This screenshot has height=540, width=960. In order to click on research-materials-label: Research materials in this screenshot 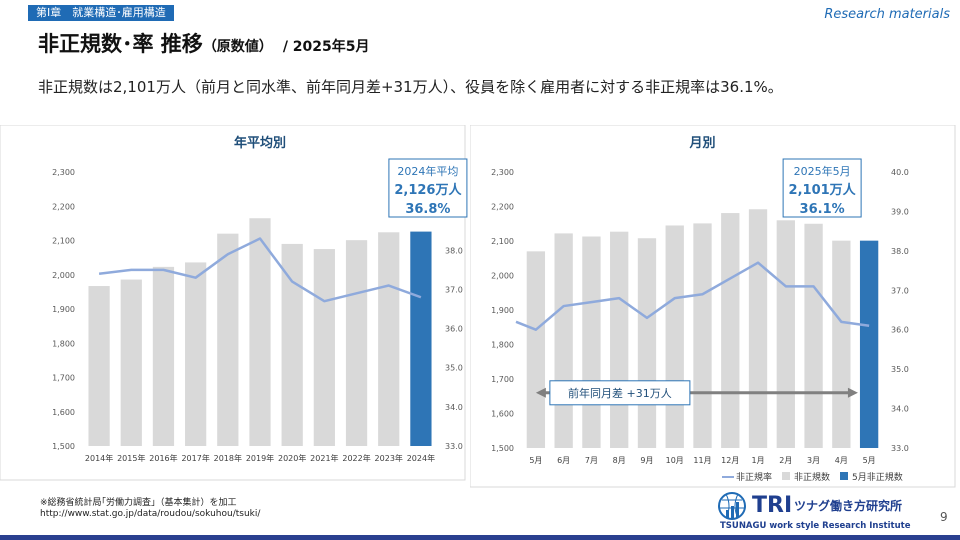, I will do `click(887, 14)`.